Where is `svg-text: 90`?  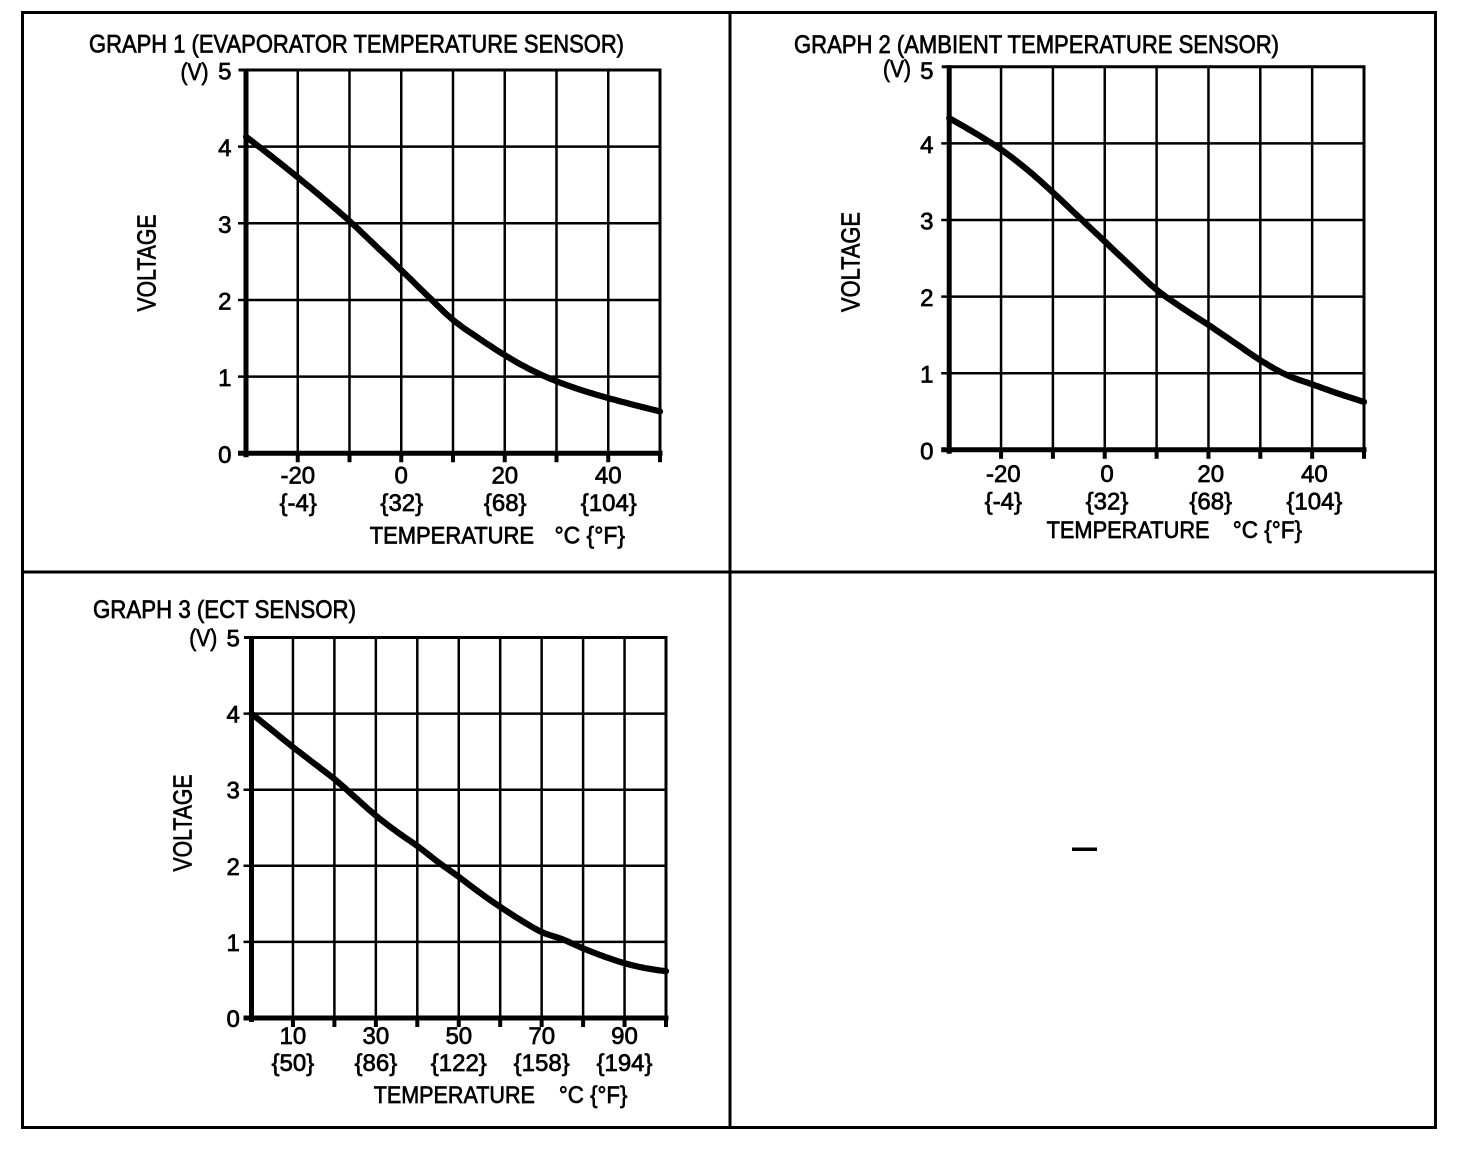 svg-text: 90 is located at coordinates (624, 1036).